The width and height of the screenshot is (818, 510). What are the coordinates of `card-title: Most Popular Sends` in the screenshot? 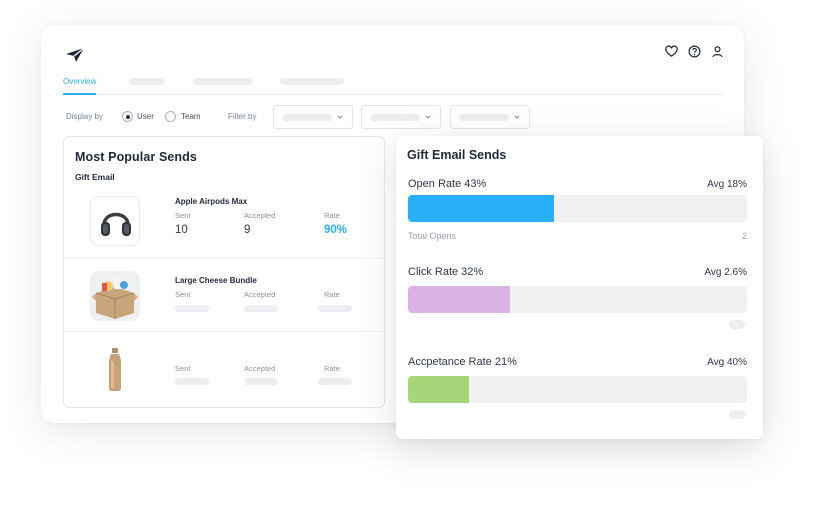 It's located at (136, 157).